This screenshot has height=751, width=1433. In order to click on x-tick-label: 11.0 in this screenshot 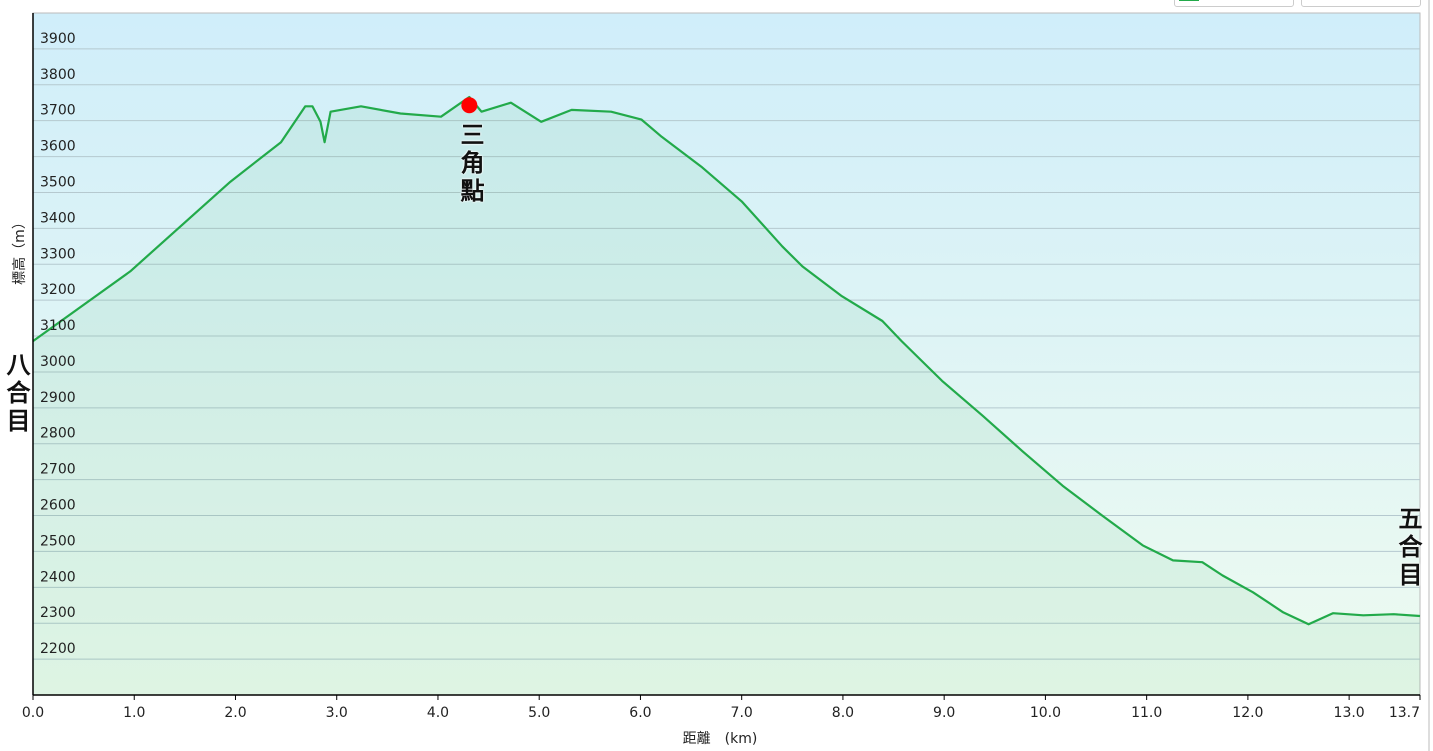, I will do `click(1146, 713)`.